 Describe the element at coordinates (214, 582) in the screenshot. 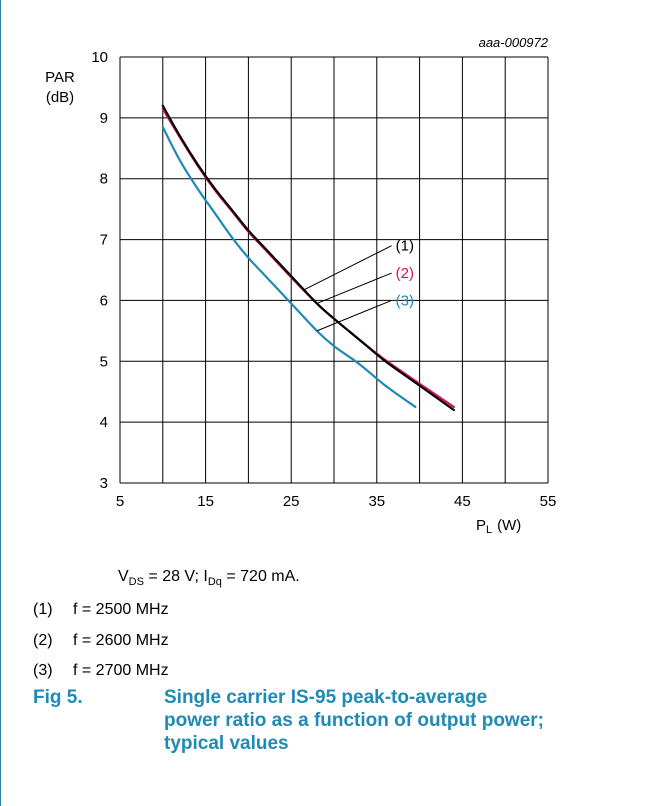

I see `cond-i-sub: Dq` at that location.